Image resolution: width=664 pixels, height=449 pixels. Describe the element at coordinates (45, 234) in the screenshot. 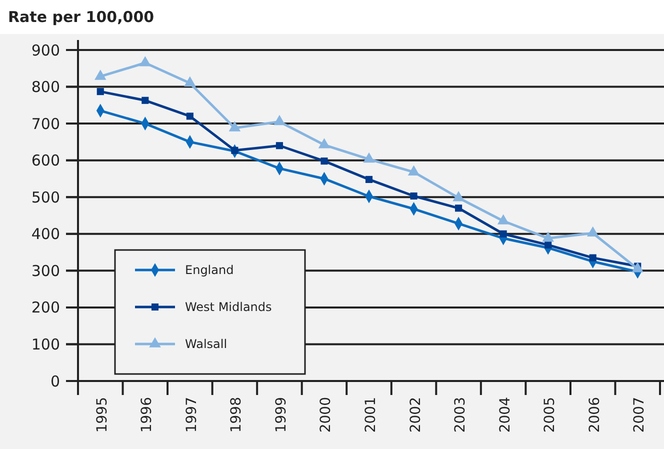

I see `y-tick-label: 400` at that location.